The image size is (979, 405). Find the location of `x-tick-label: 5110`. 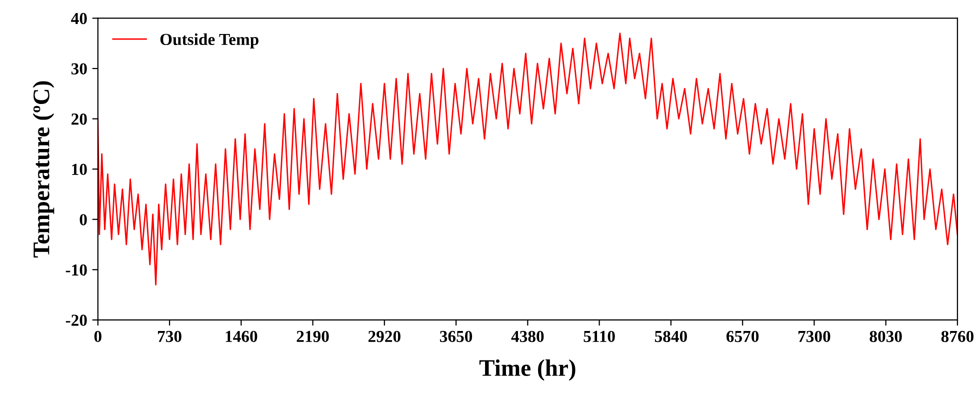

x-tick-label: 5110 is located at coordinates (599, 336).